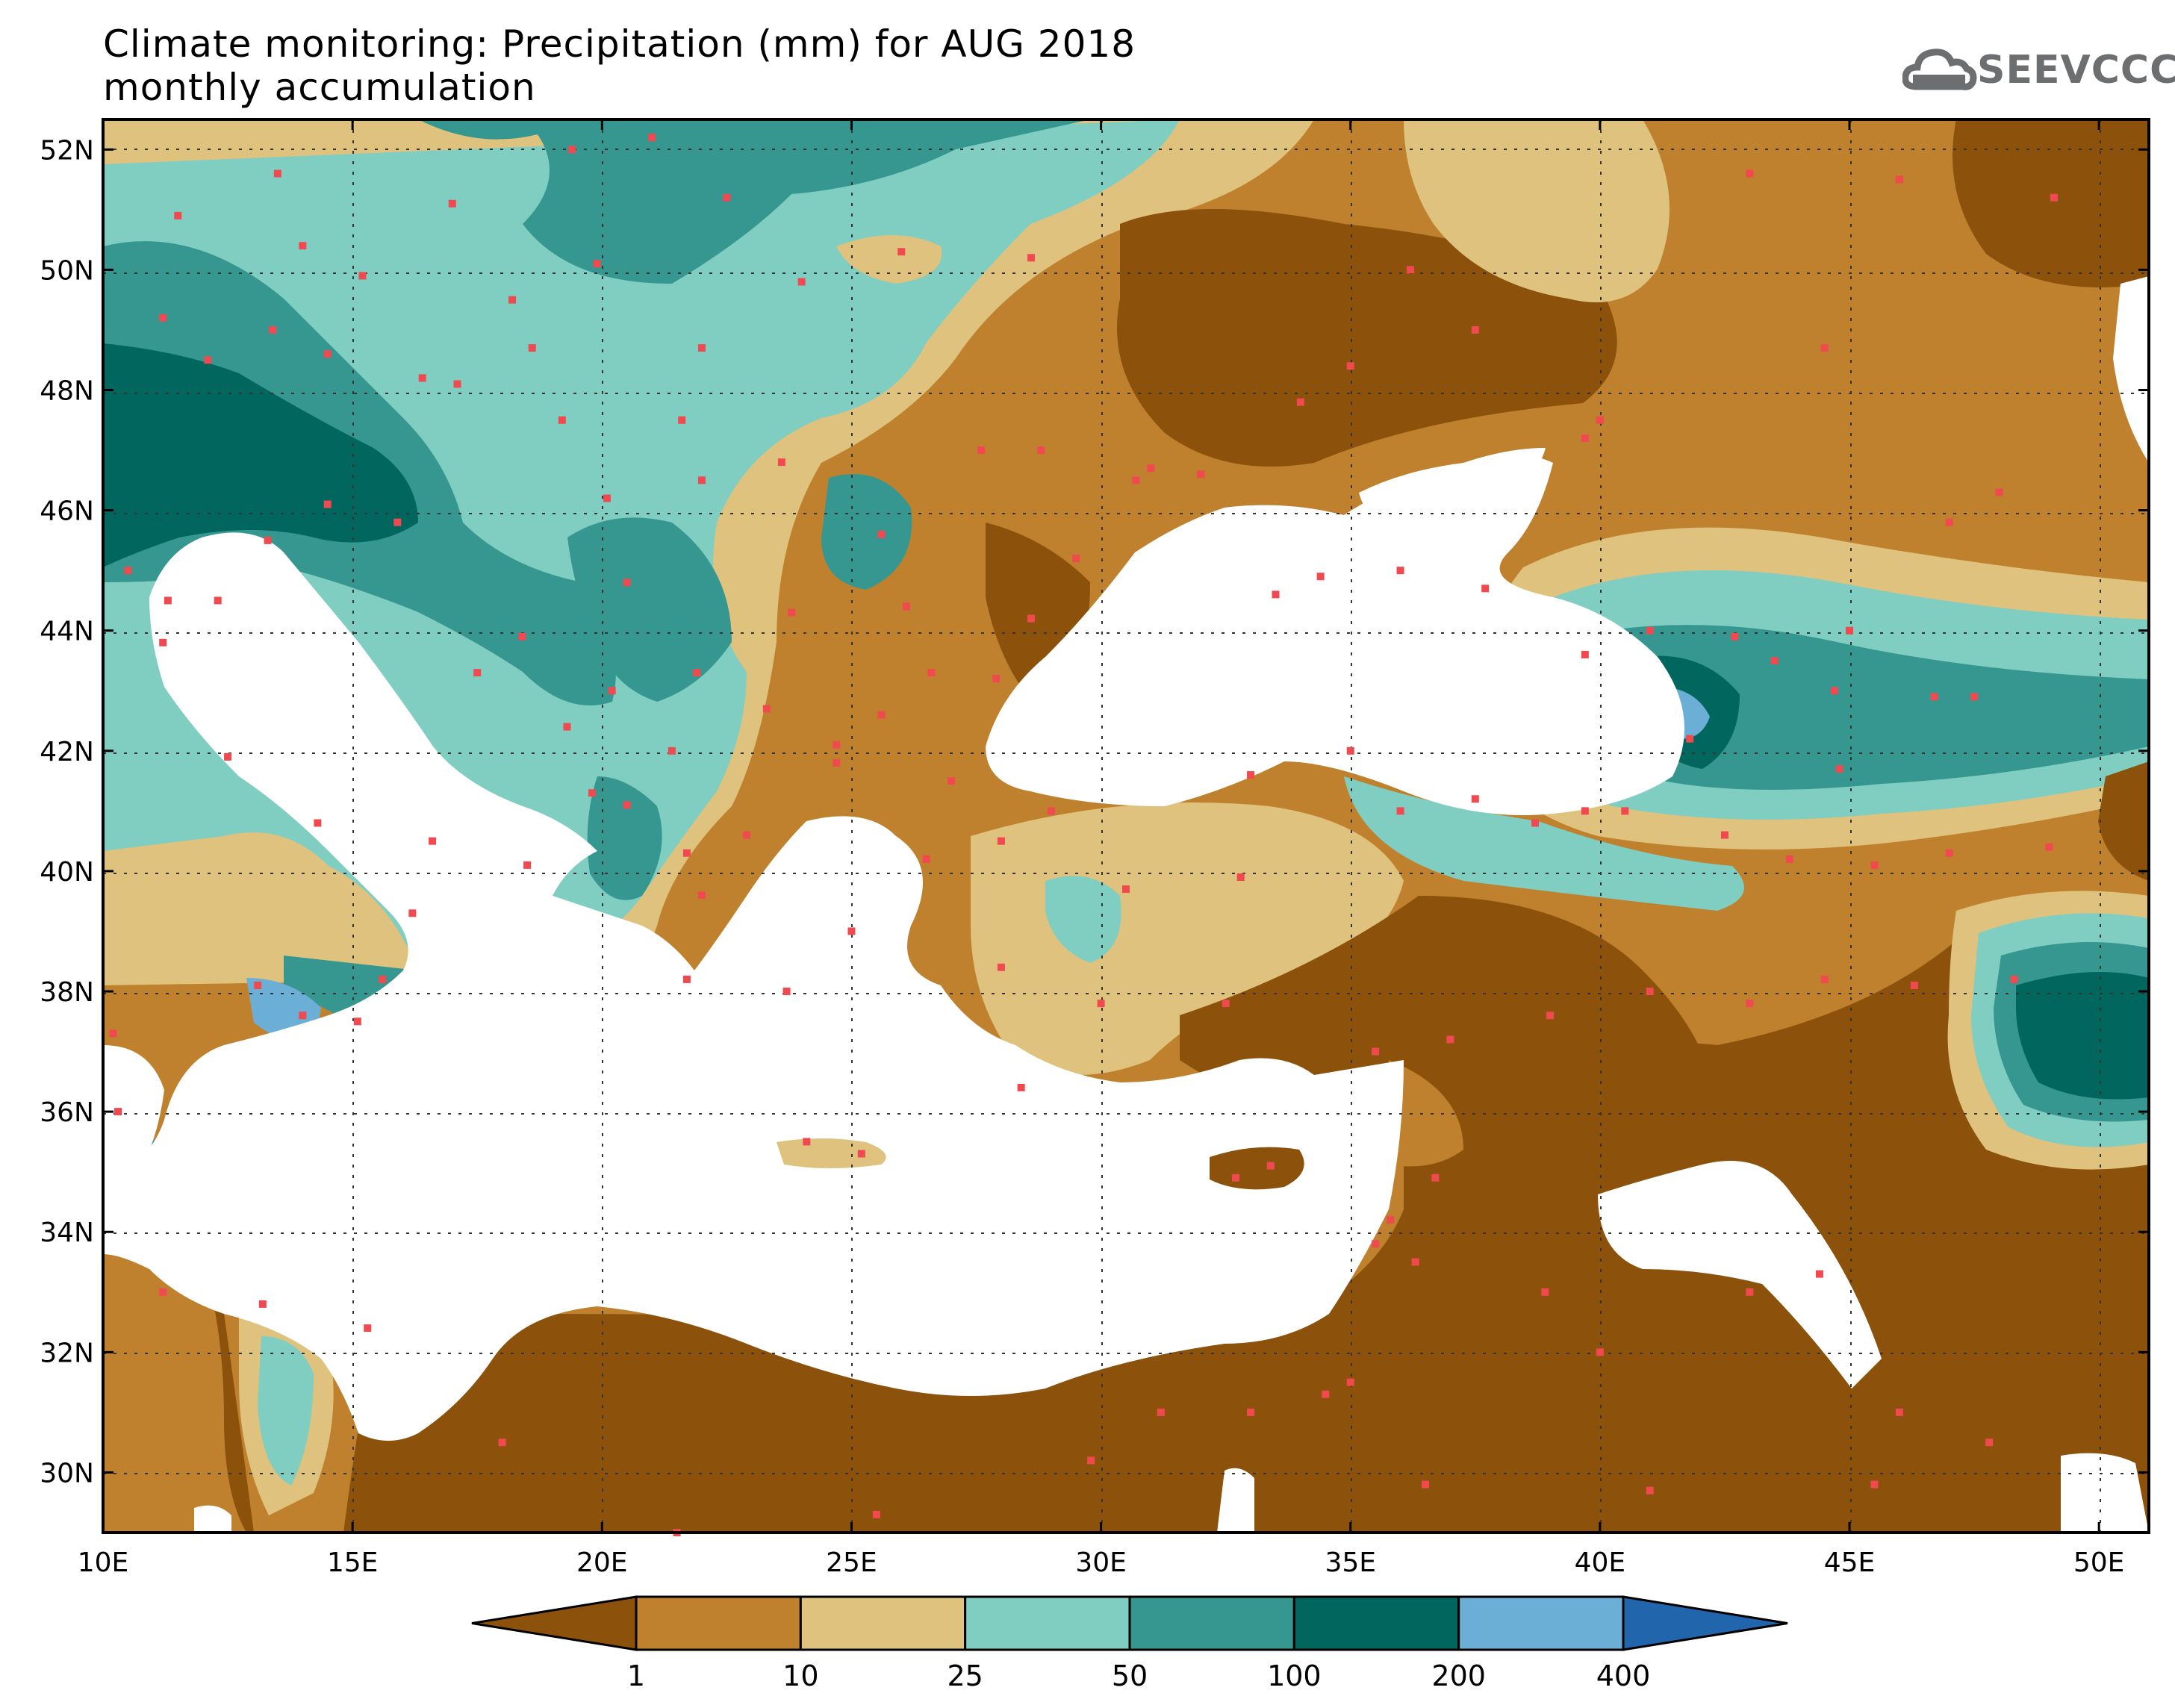 This screenshot has height=1708, width=2175. Describe the element at coordinates (67, 1112) in the screenshot. I see `lat-tick-label: 36N` at that location.